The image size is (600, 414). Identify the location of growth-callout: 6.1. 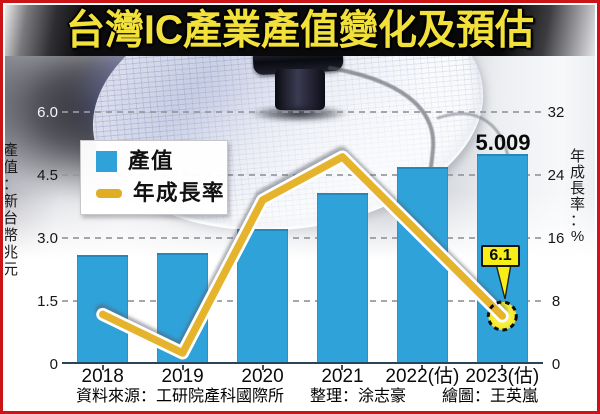
(500, 256).